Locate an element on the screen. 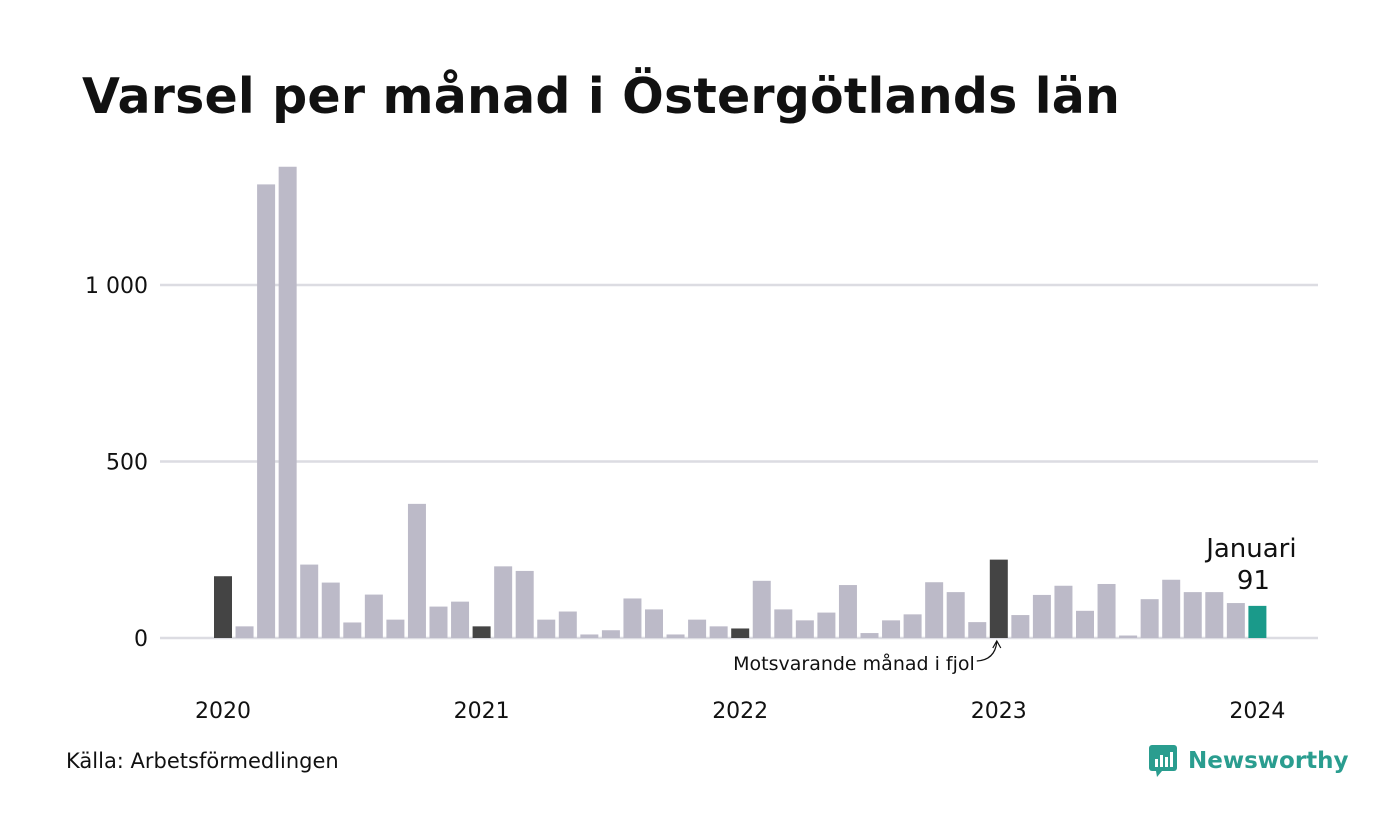 This screenshot has height=840, width=1400. y-tick-label: 0 is located at coordinates (141, 639).